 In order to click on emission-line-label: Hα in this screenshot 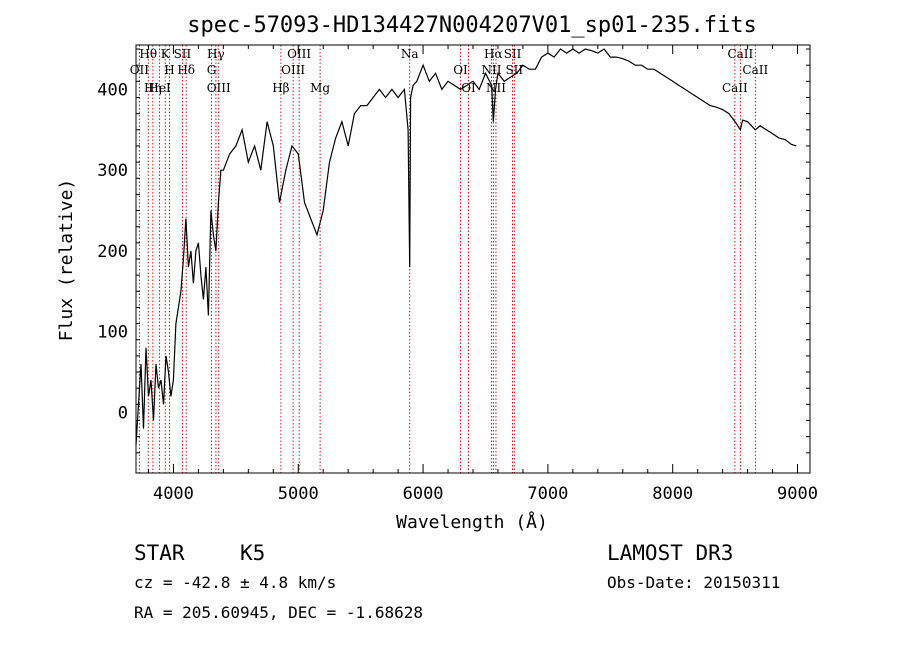, I will do `click(493, 54)`.